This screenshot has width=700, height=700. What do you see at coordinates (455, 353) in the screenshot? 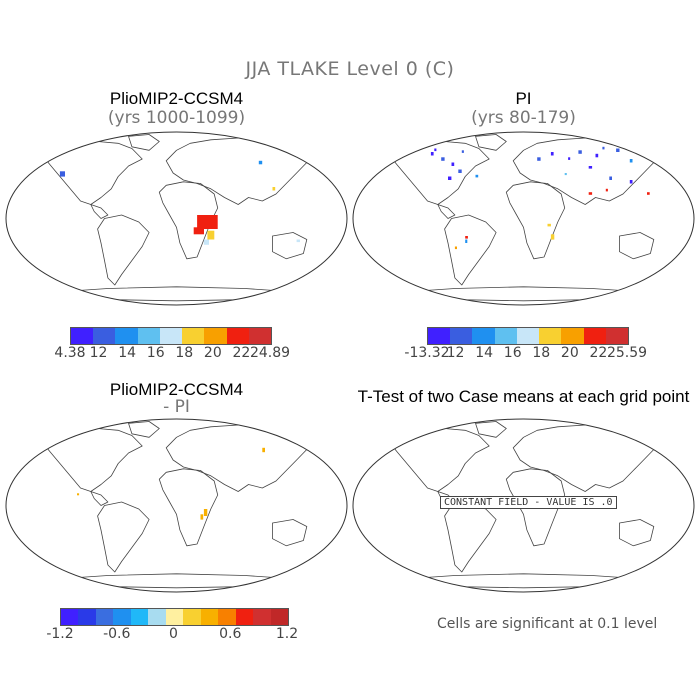
I see `colorbar-tick-label: 12` at bounding box center [455, 353].